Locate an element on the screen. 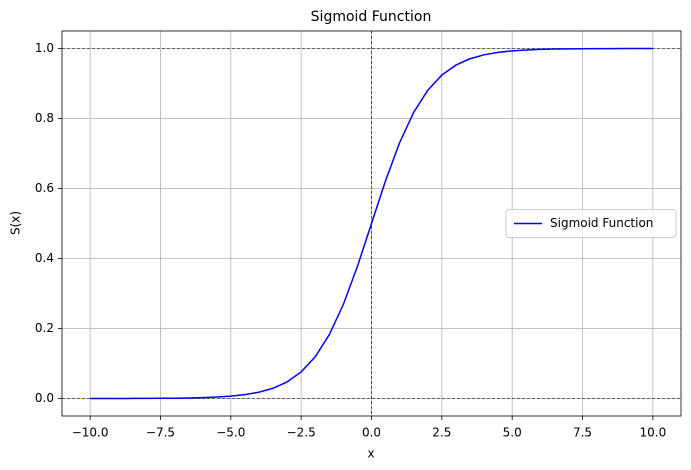 The height and width of the screenshot is (470, 691). chart-title: Sigmoid Function is located at coordinates (371, 17).